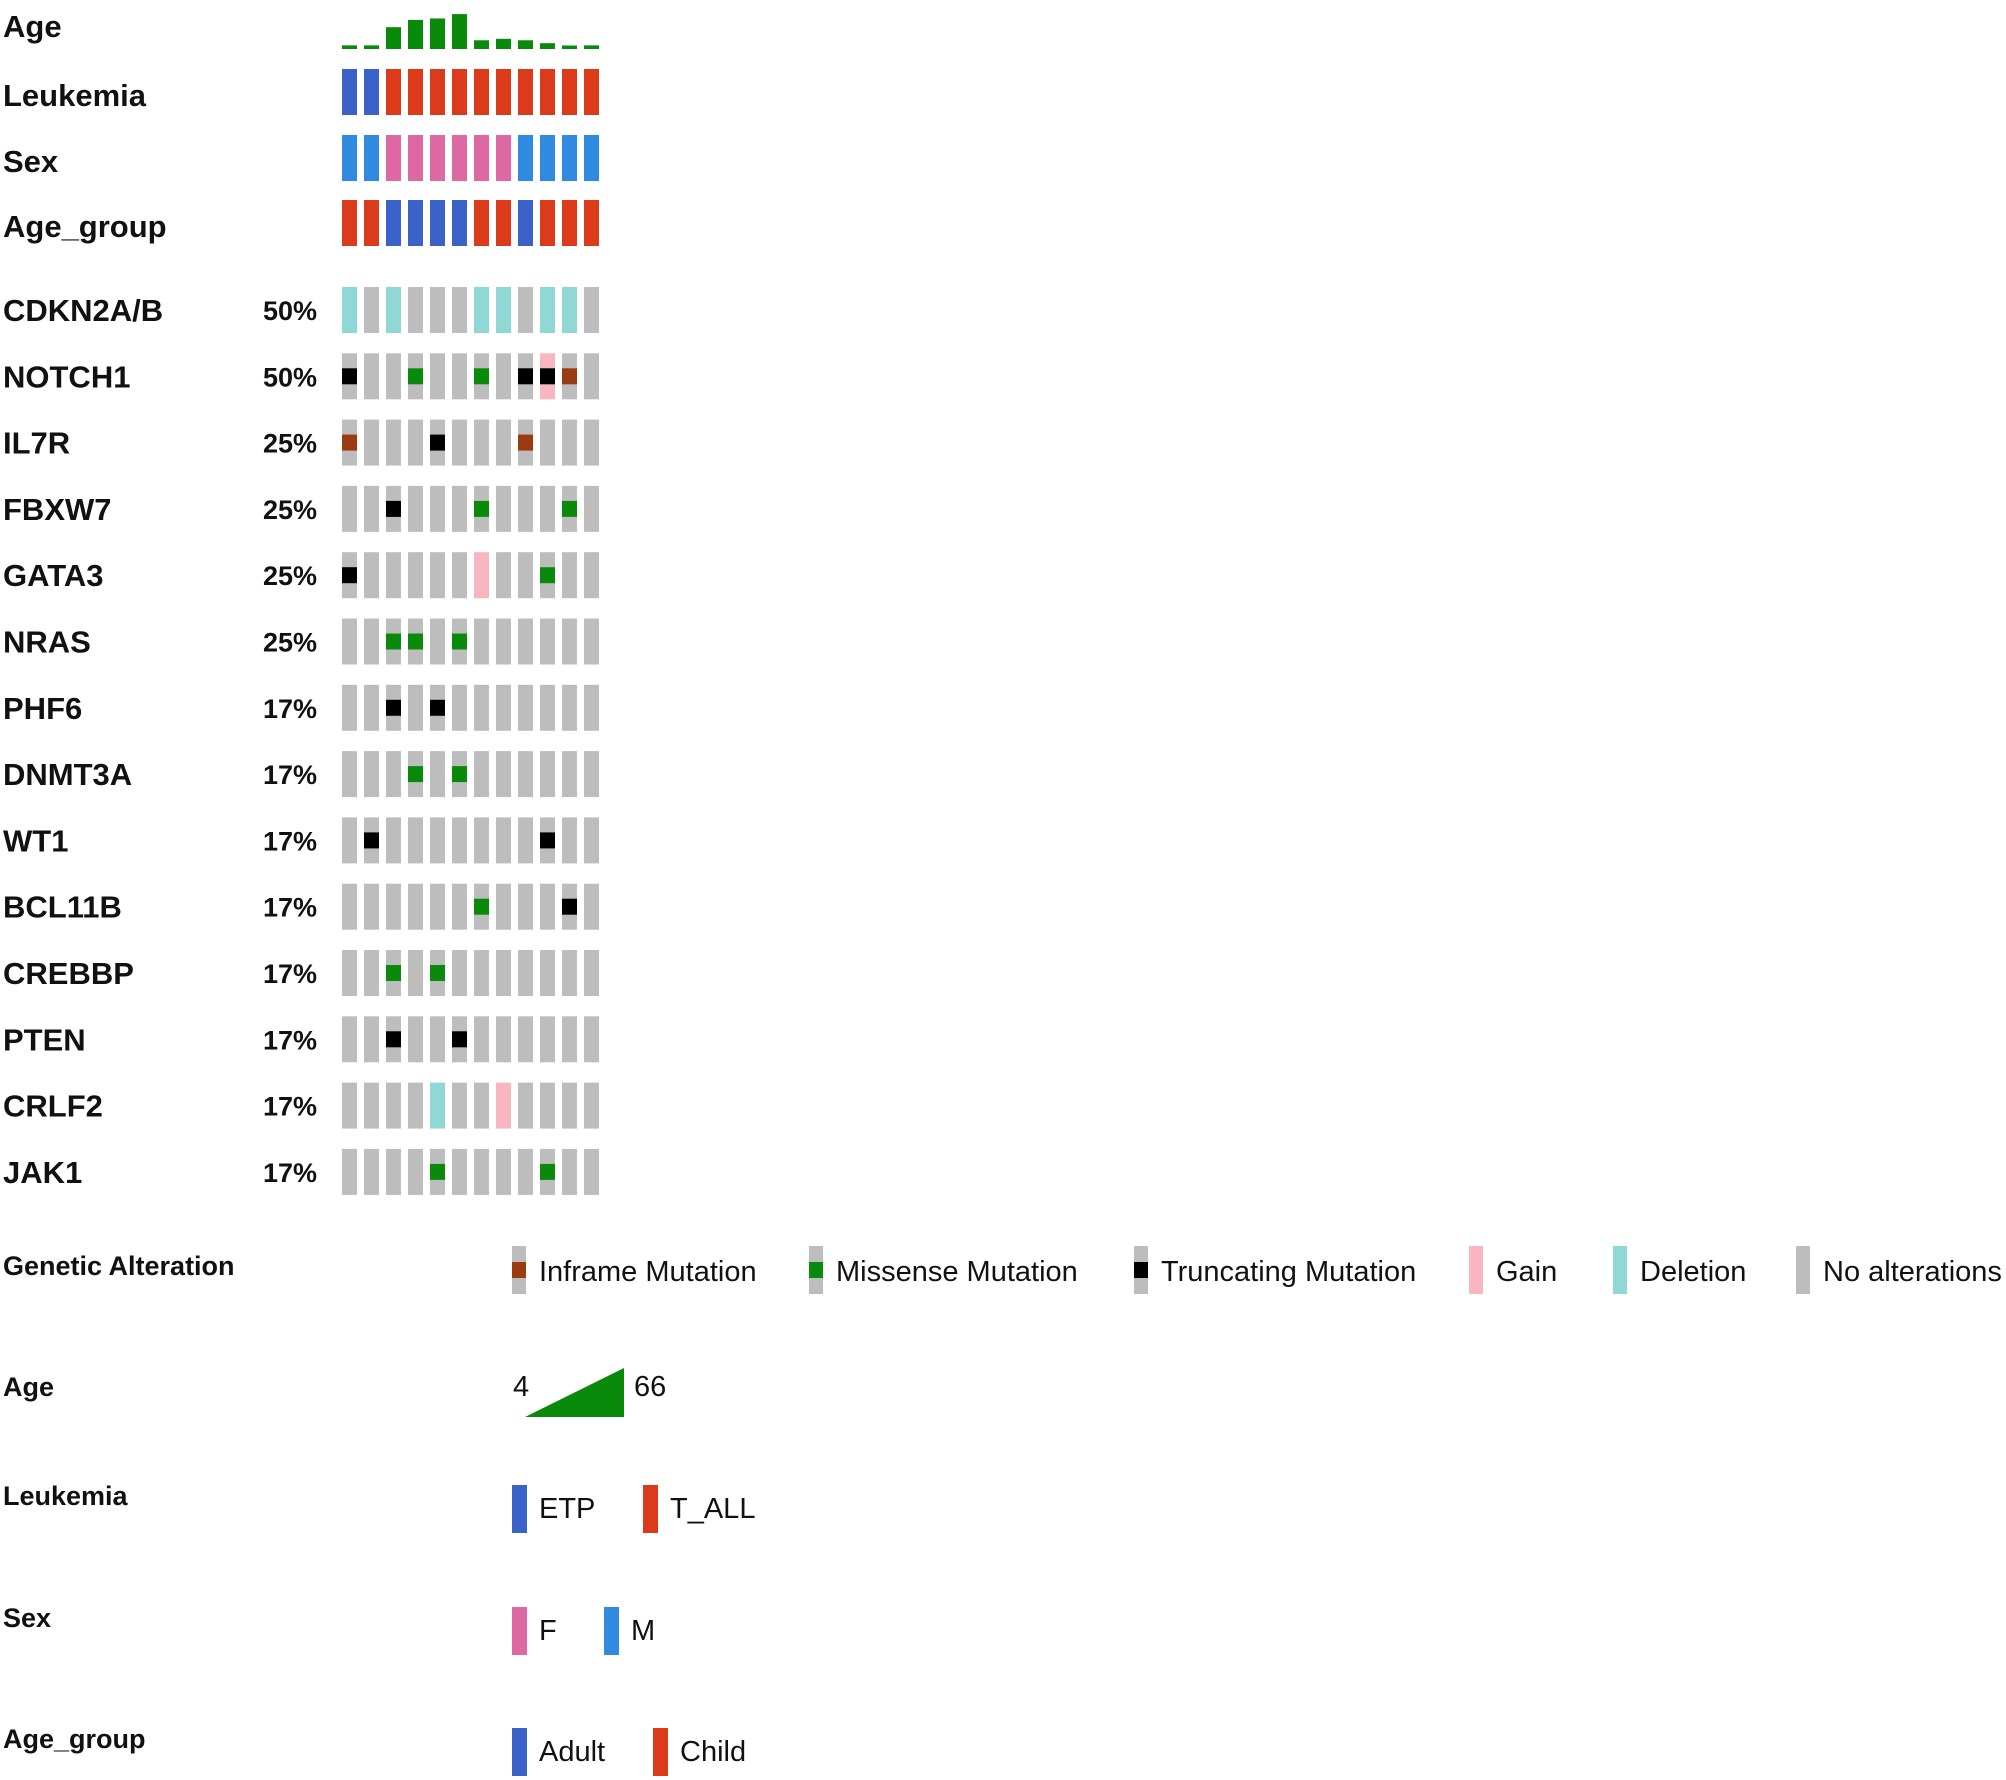  I want to click on legend-mark-inframe-mutation, so click(519, 1270).